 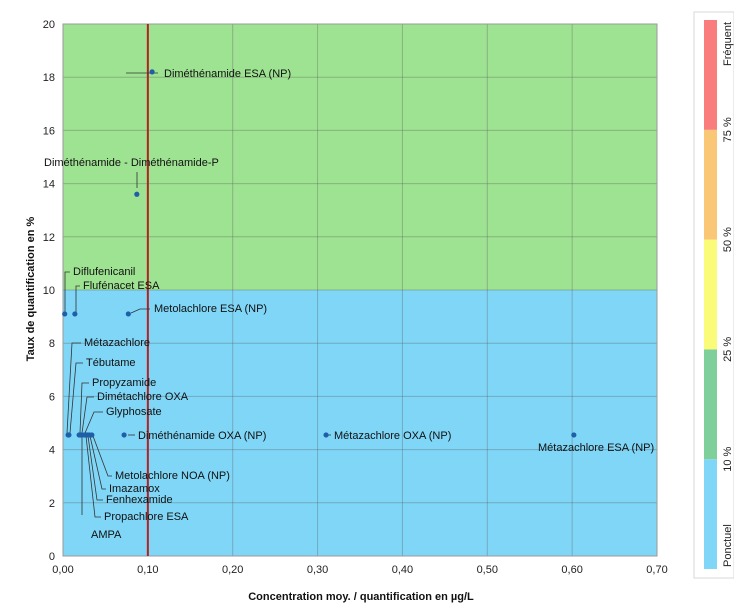 What do you see at coordinates (202, 436) in the screenshot?
I see `point-label: Diméthénamide OXA (NP)` at bounding box center [202, 436].